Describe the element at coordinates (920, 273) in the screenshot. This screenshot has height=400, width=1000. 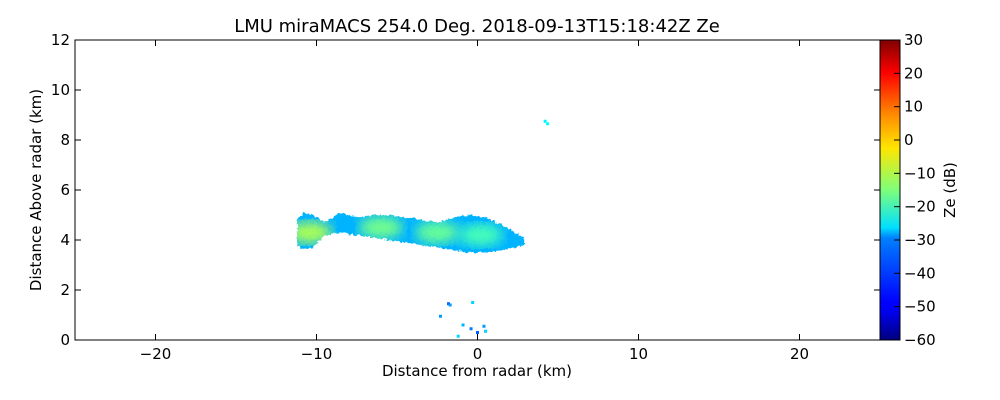
I see `colorbar-tick-label: −40` at that location.